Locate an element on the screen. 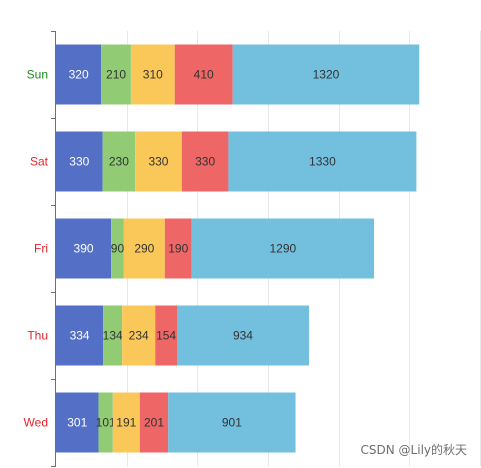  bar-value-label: 320 is located at coordinates (79, 75).